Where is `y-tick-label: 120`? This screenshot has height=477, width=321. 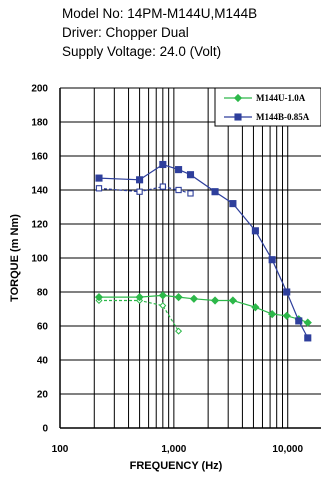 y-tick-label: 120 is located at coordinates (39, 225).